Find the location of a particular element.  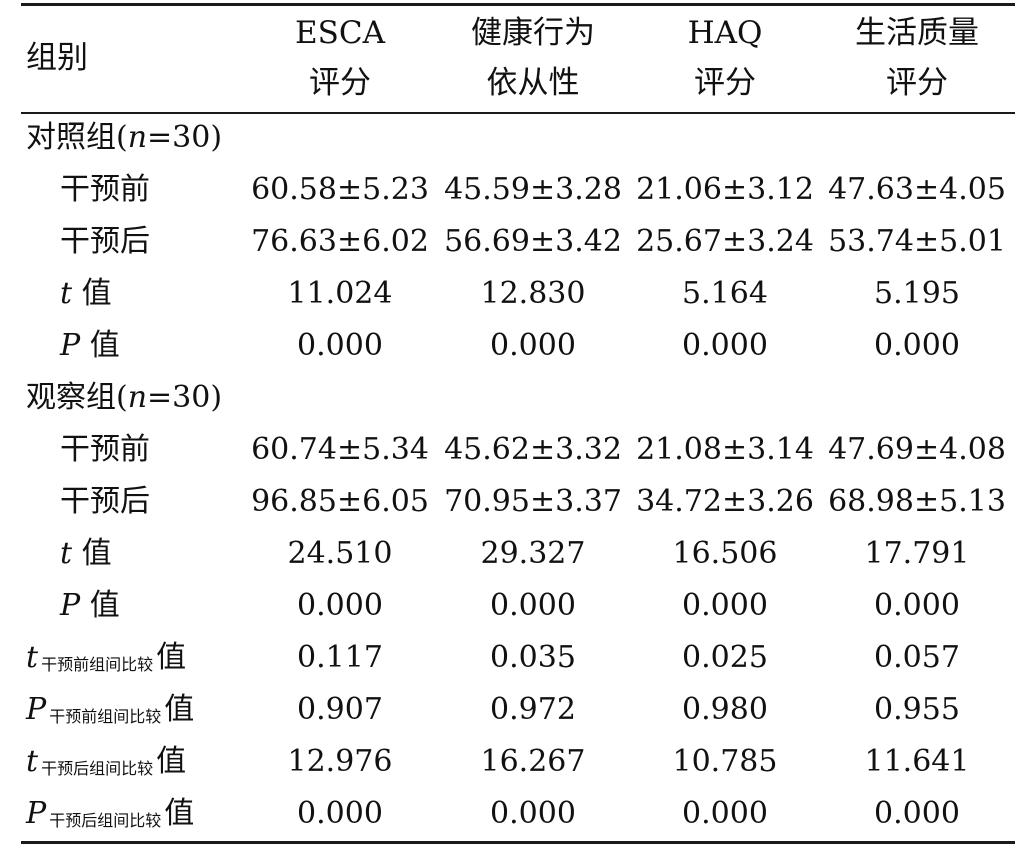

table-cell: 29.327 is located at coordinates (533, 553).